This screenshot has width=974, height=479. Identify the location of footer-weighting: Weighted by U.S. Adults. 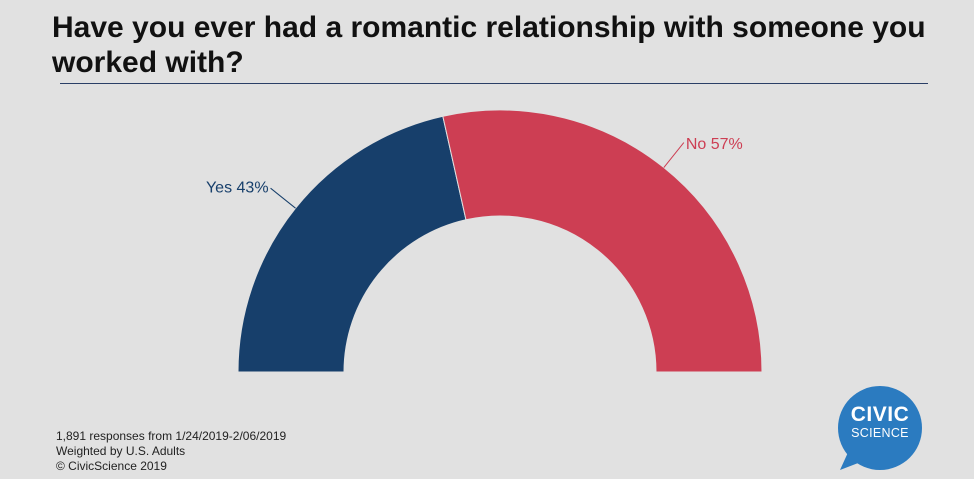
(121, 451).